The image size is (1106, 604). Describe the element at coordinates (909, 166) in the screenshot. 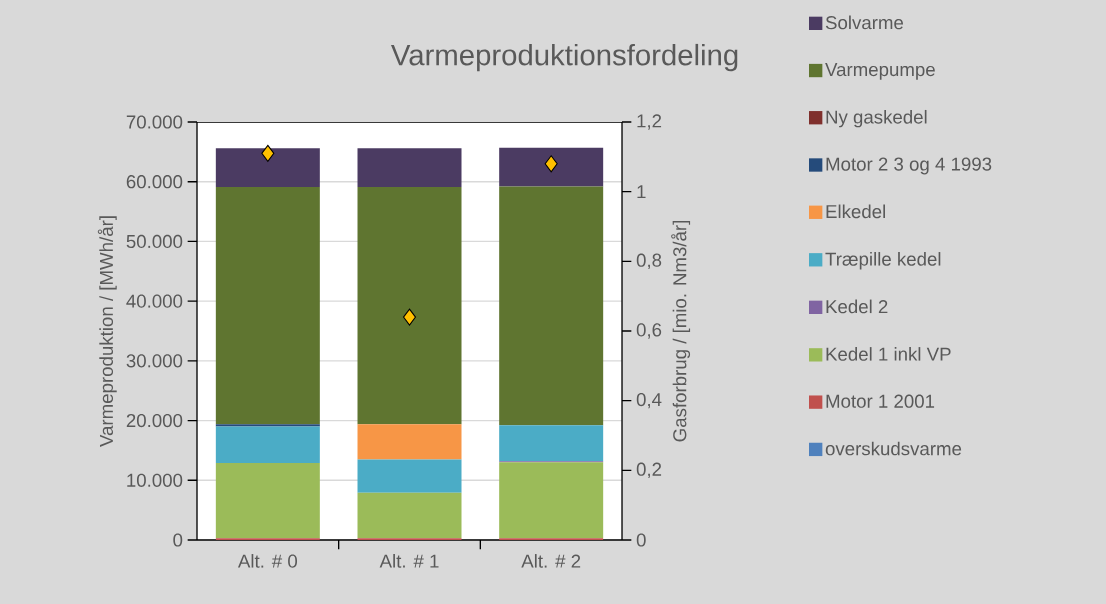

I see `legend-label: Motor 2 3 og 4 1993` at that location.